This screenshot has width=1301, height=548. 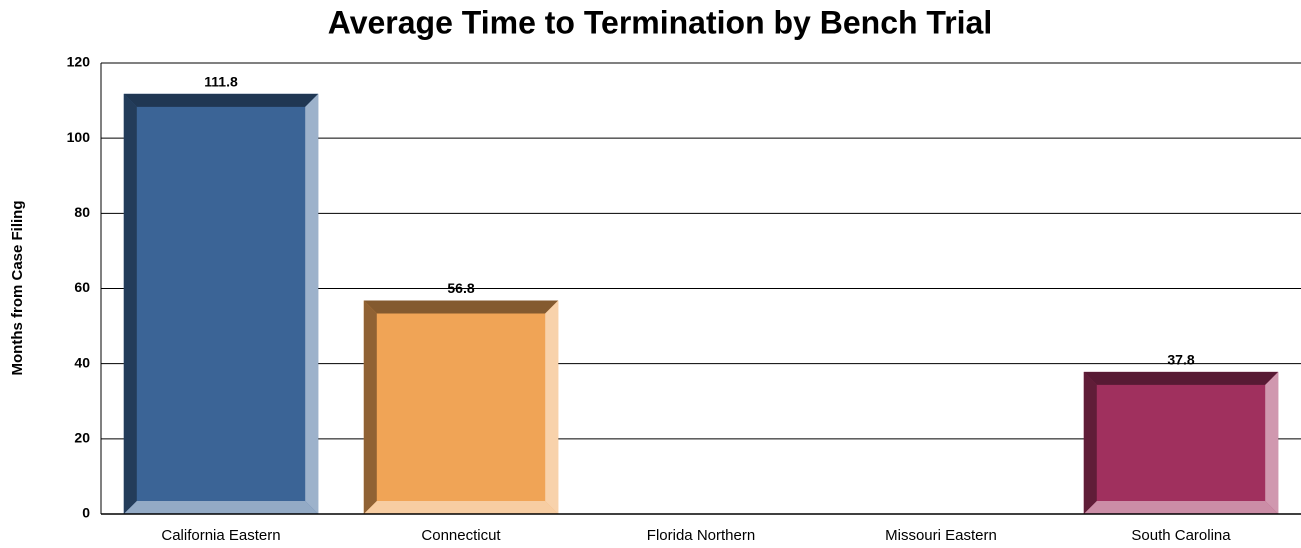 I want to click on y-tick-label: 120, so click(x=79, y=62).